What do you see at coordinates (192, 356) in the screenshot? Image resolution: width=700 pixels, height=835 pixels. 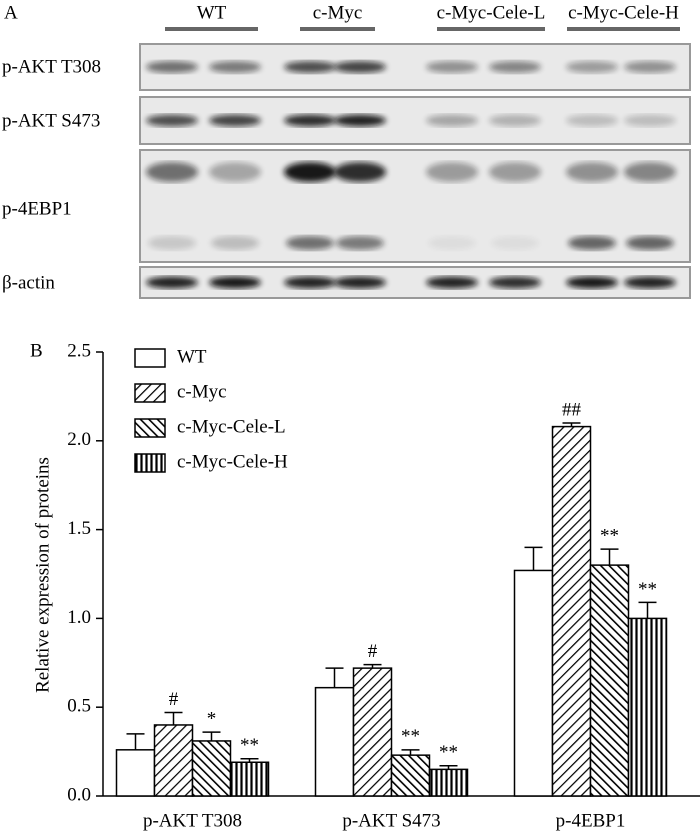 I see `legend-label: WT` at bounding box center [192, 356].